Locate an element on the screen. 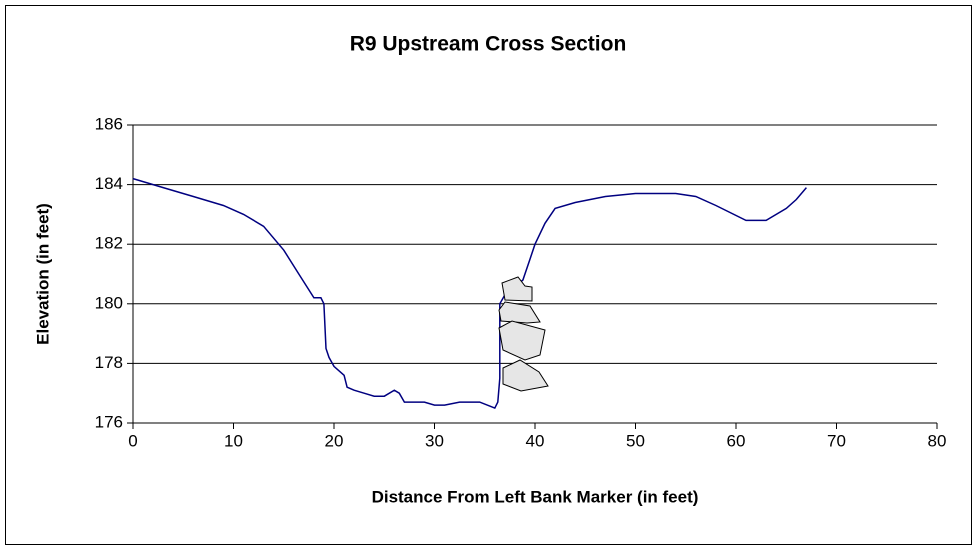 The width and height of the screenshot is (977, 551). y-axis-title: Elevation (in feet) is located at coordinates (42, 274).